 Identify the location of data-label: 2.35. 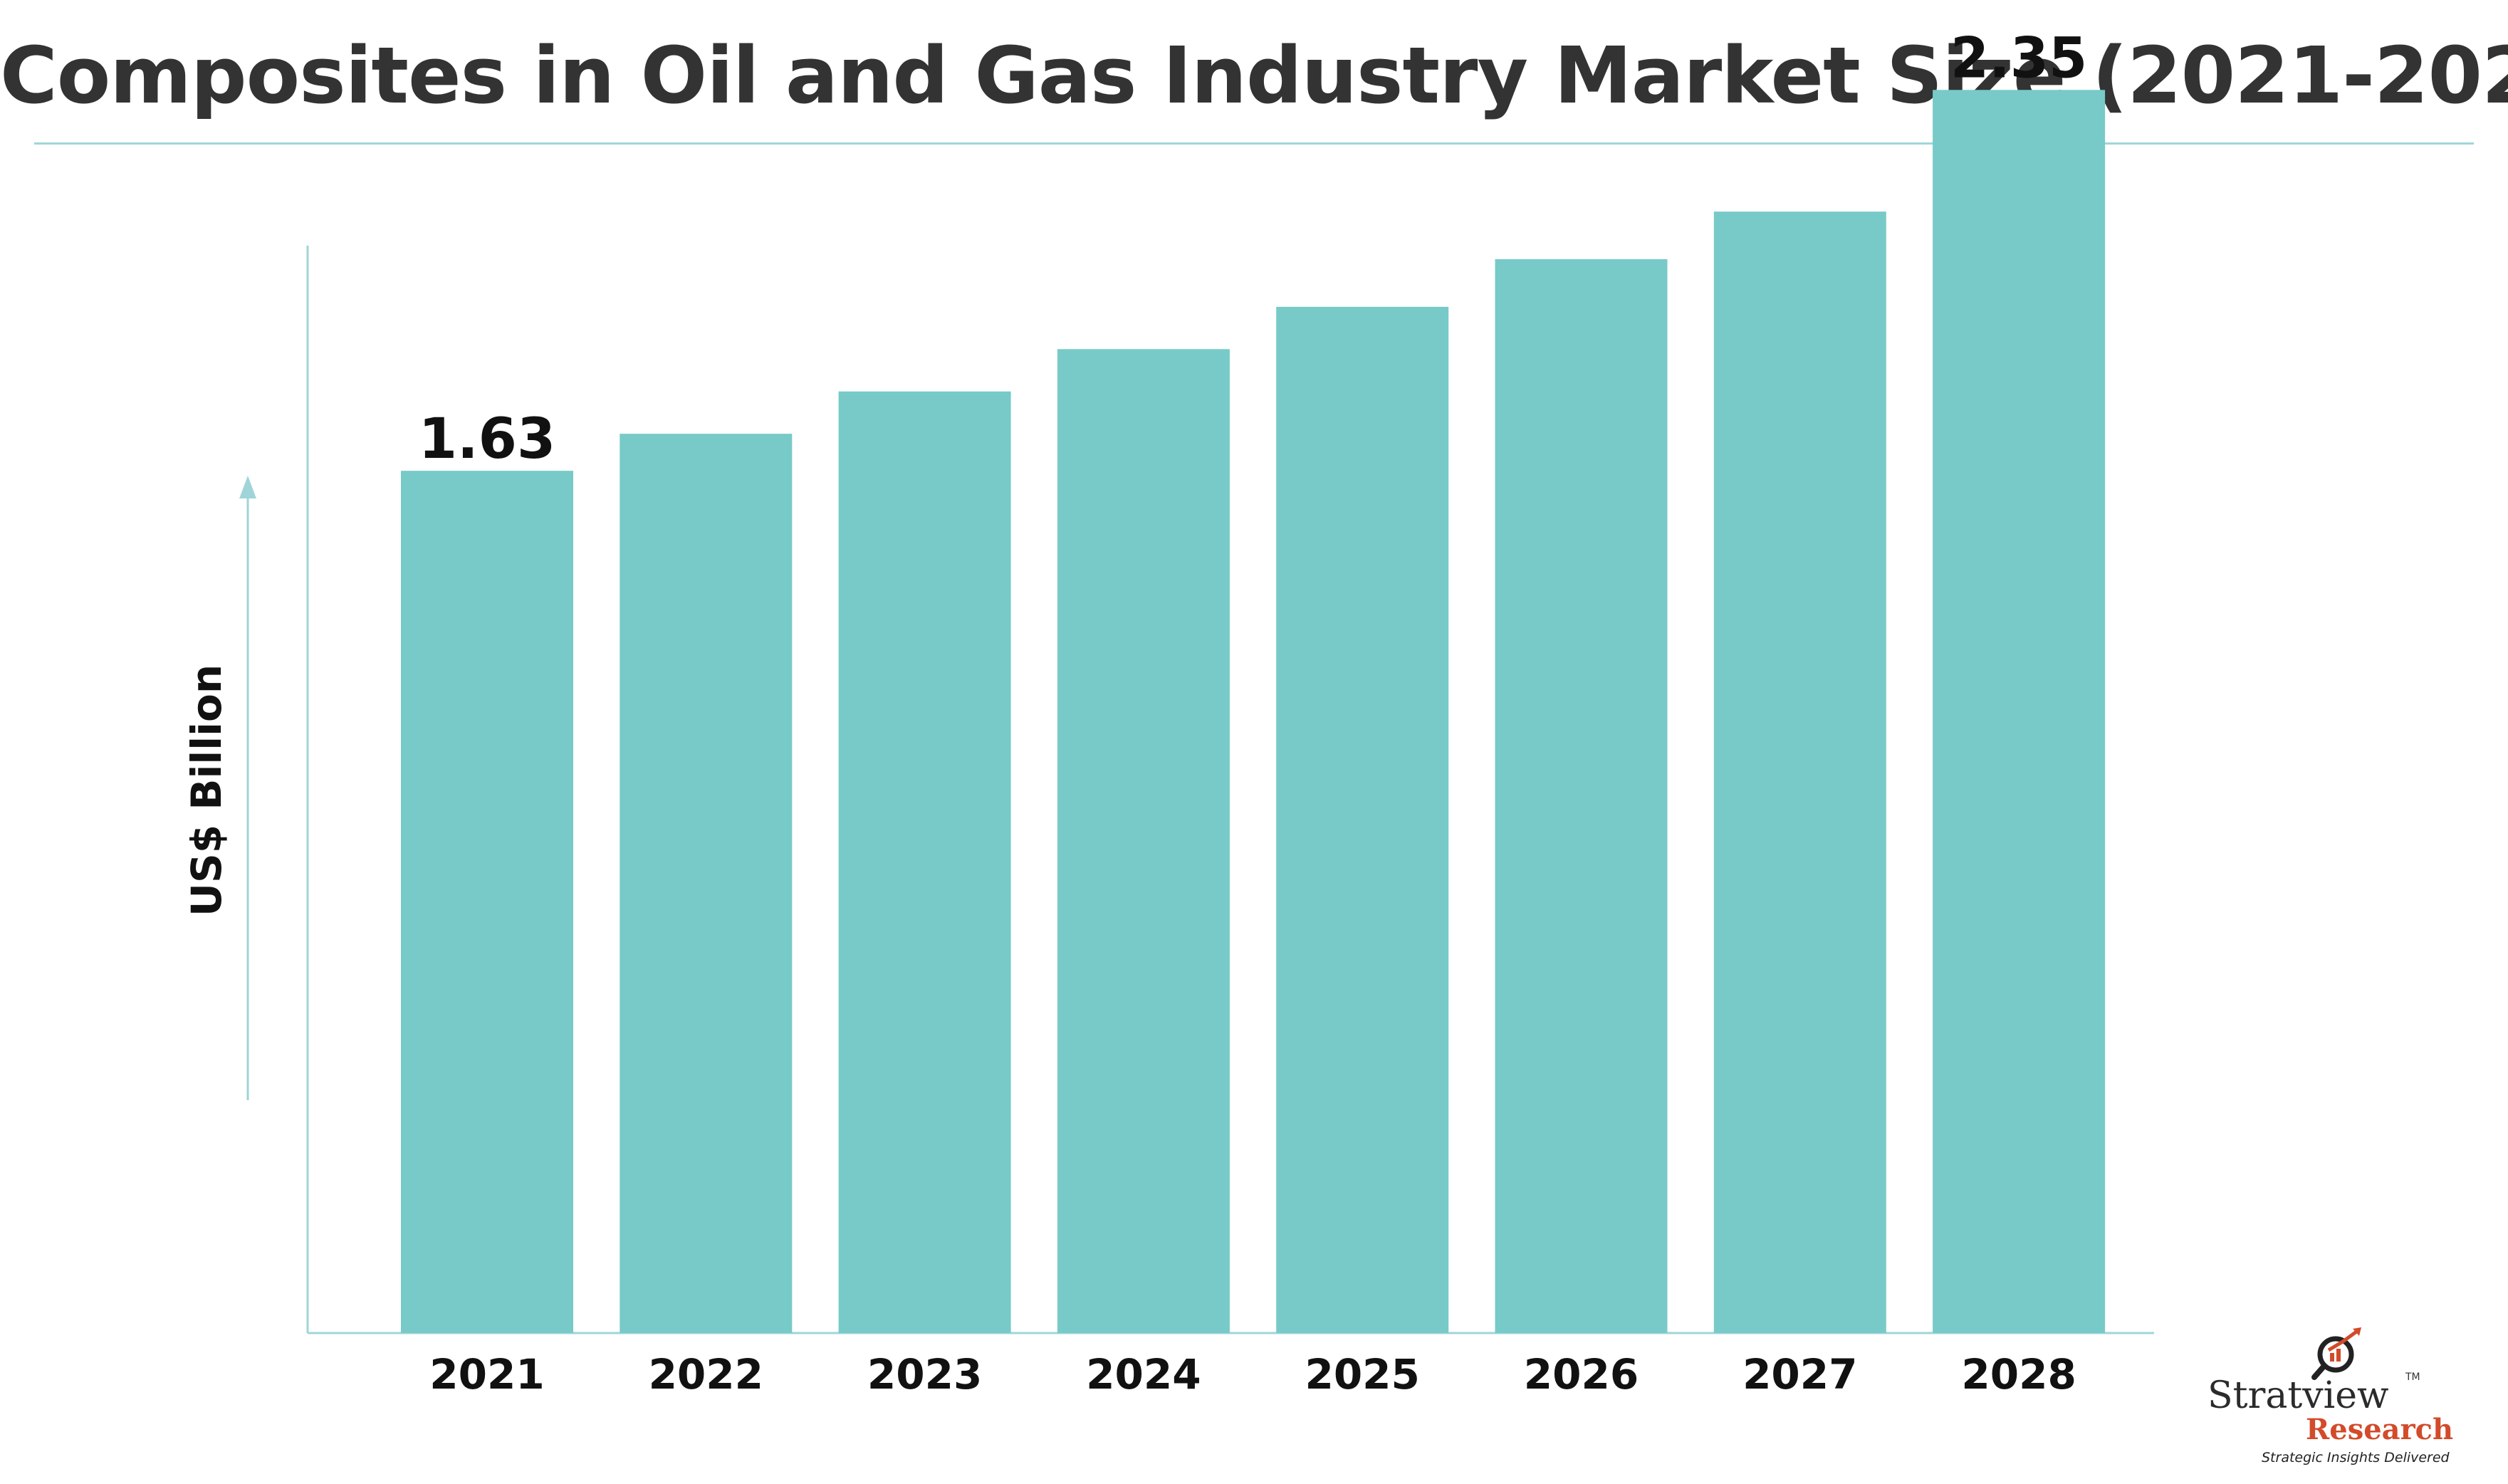
(2018, 58).